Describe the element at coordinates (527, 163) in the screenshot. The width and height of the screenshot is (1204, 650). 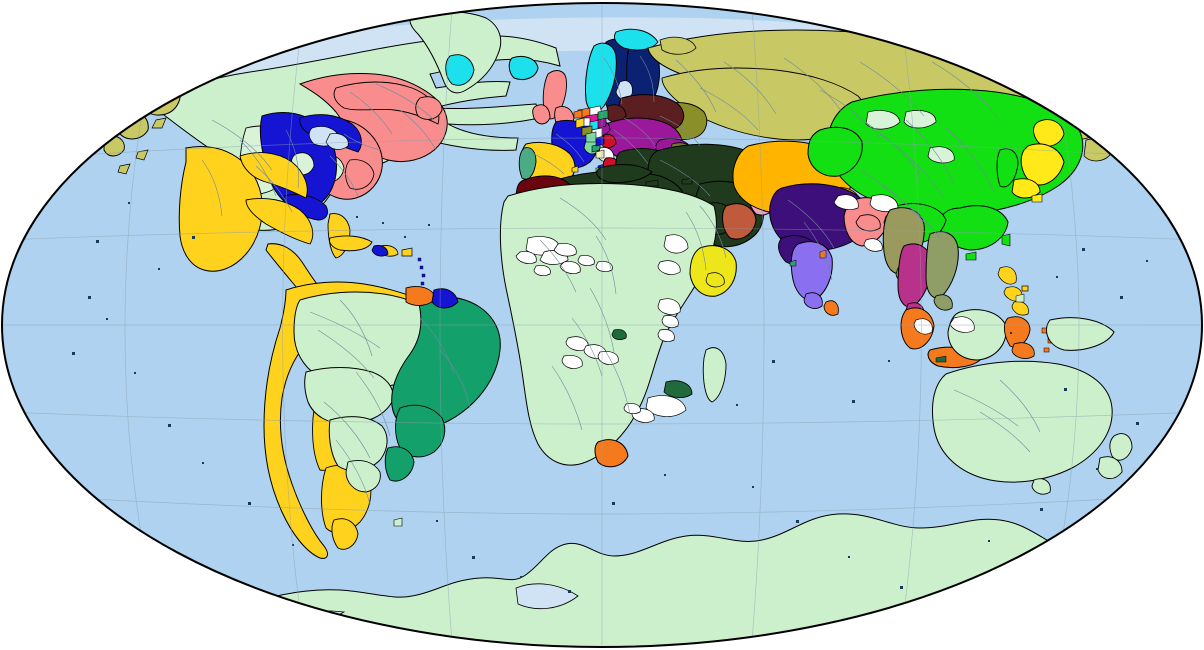
I see `region-portugal-home` at that location.